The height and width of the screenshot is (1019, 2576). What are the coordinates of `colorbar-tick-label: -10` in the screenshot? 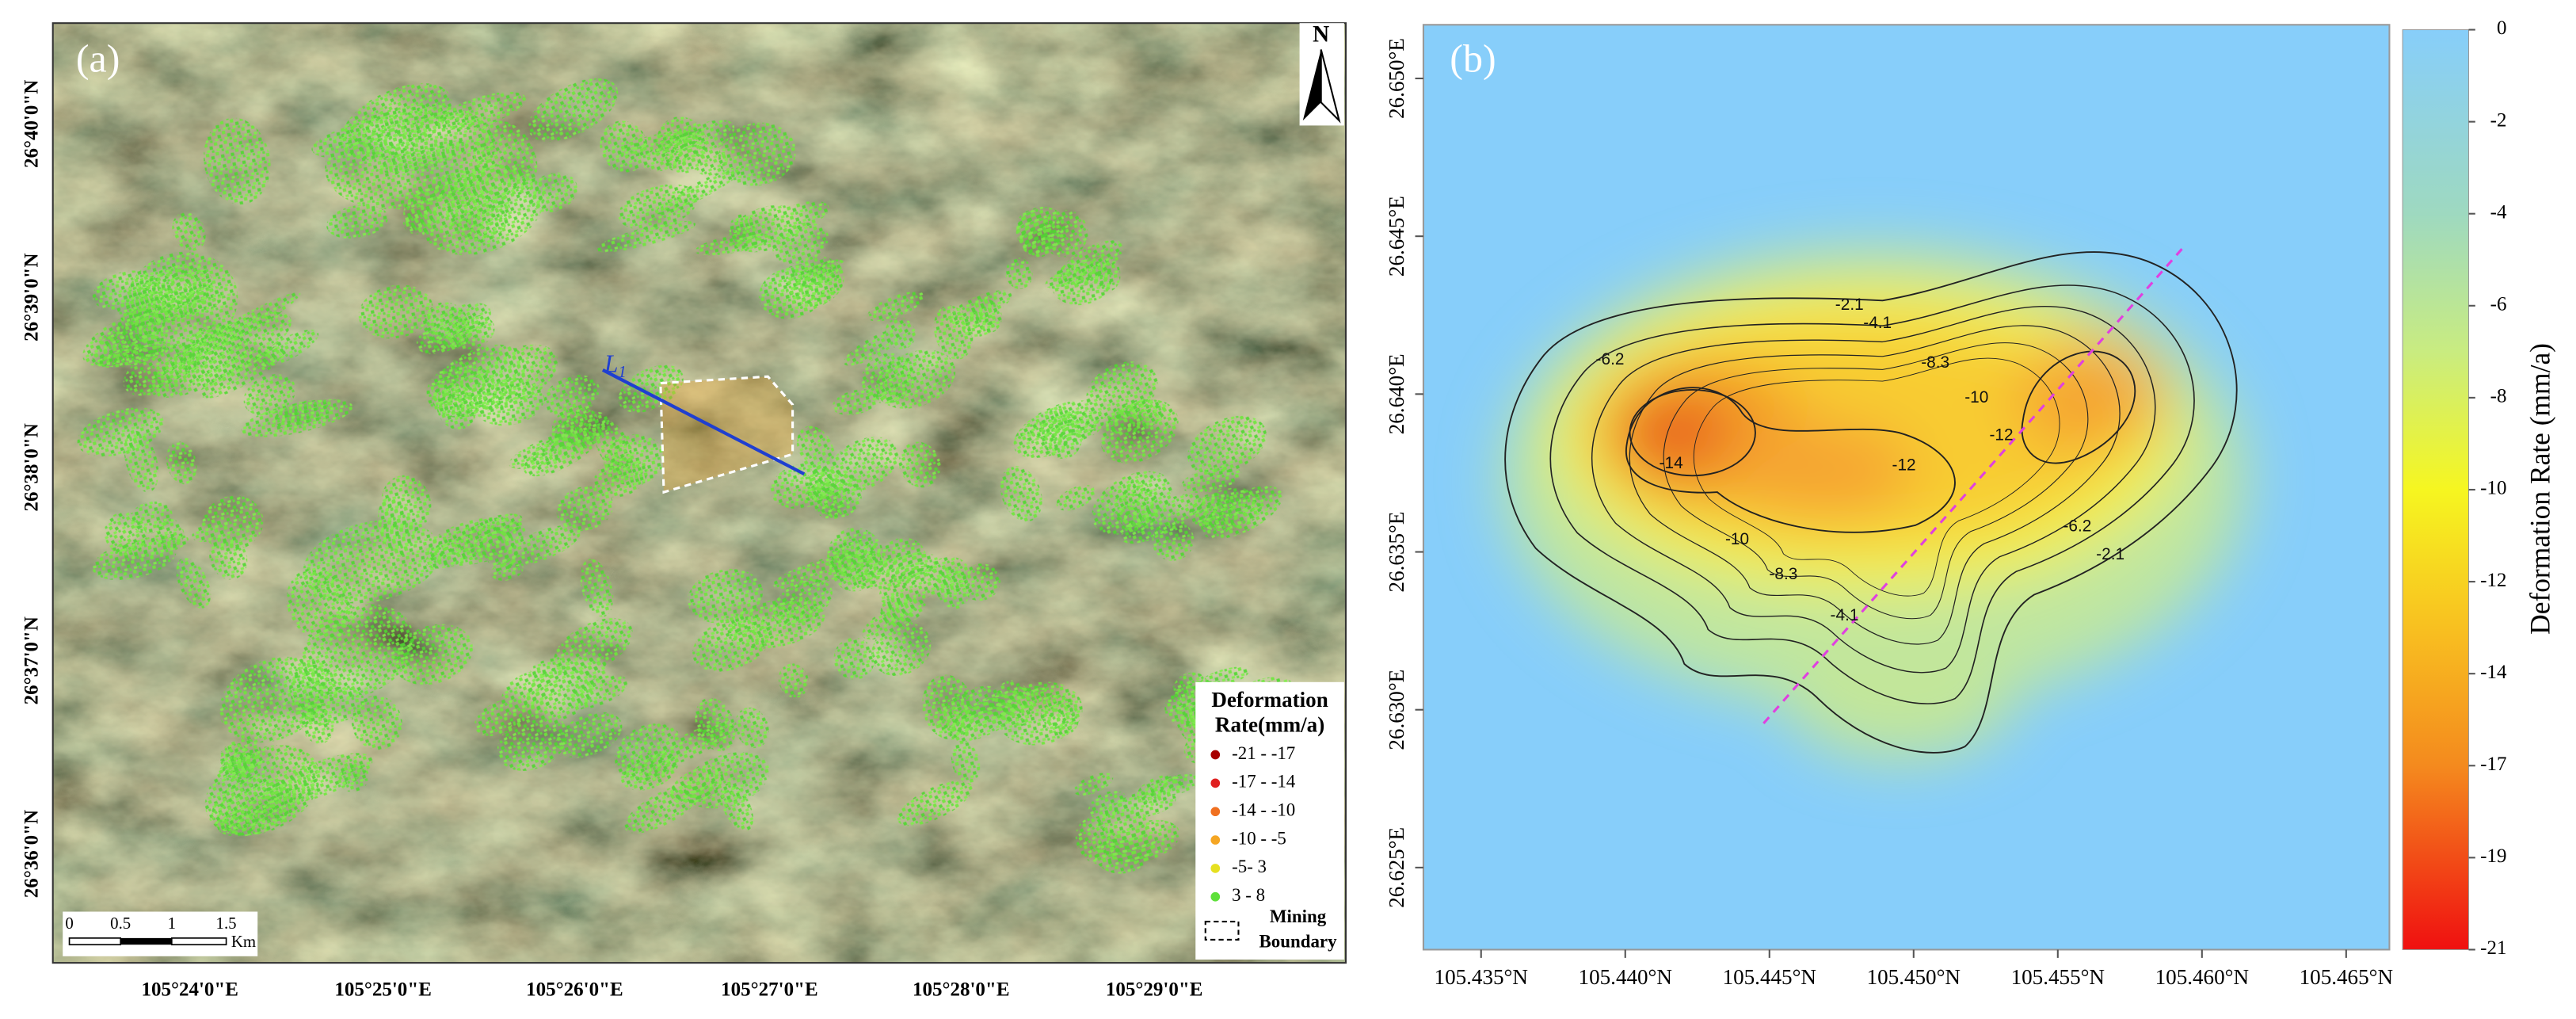 It's located at (2493, 488).